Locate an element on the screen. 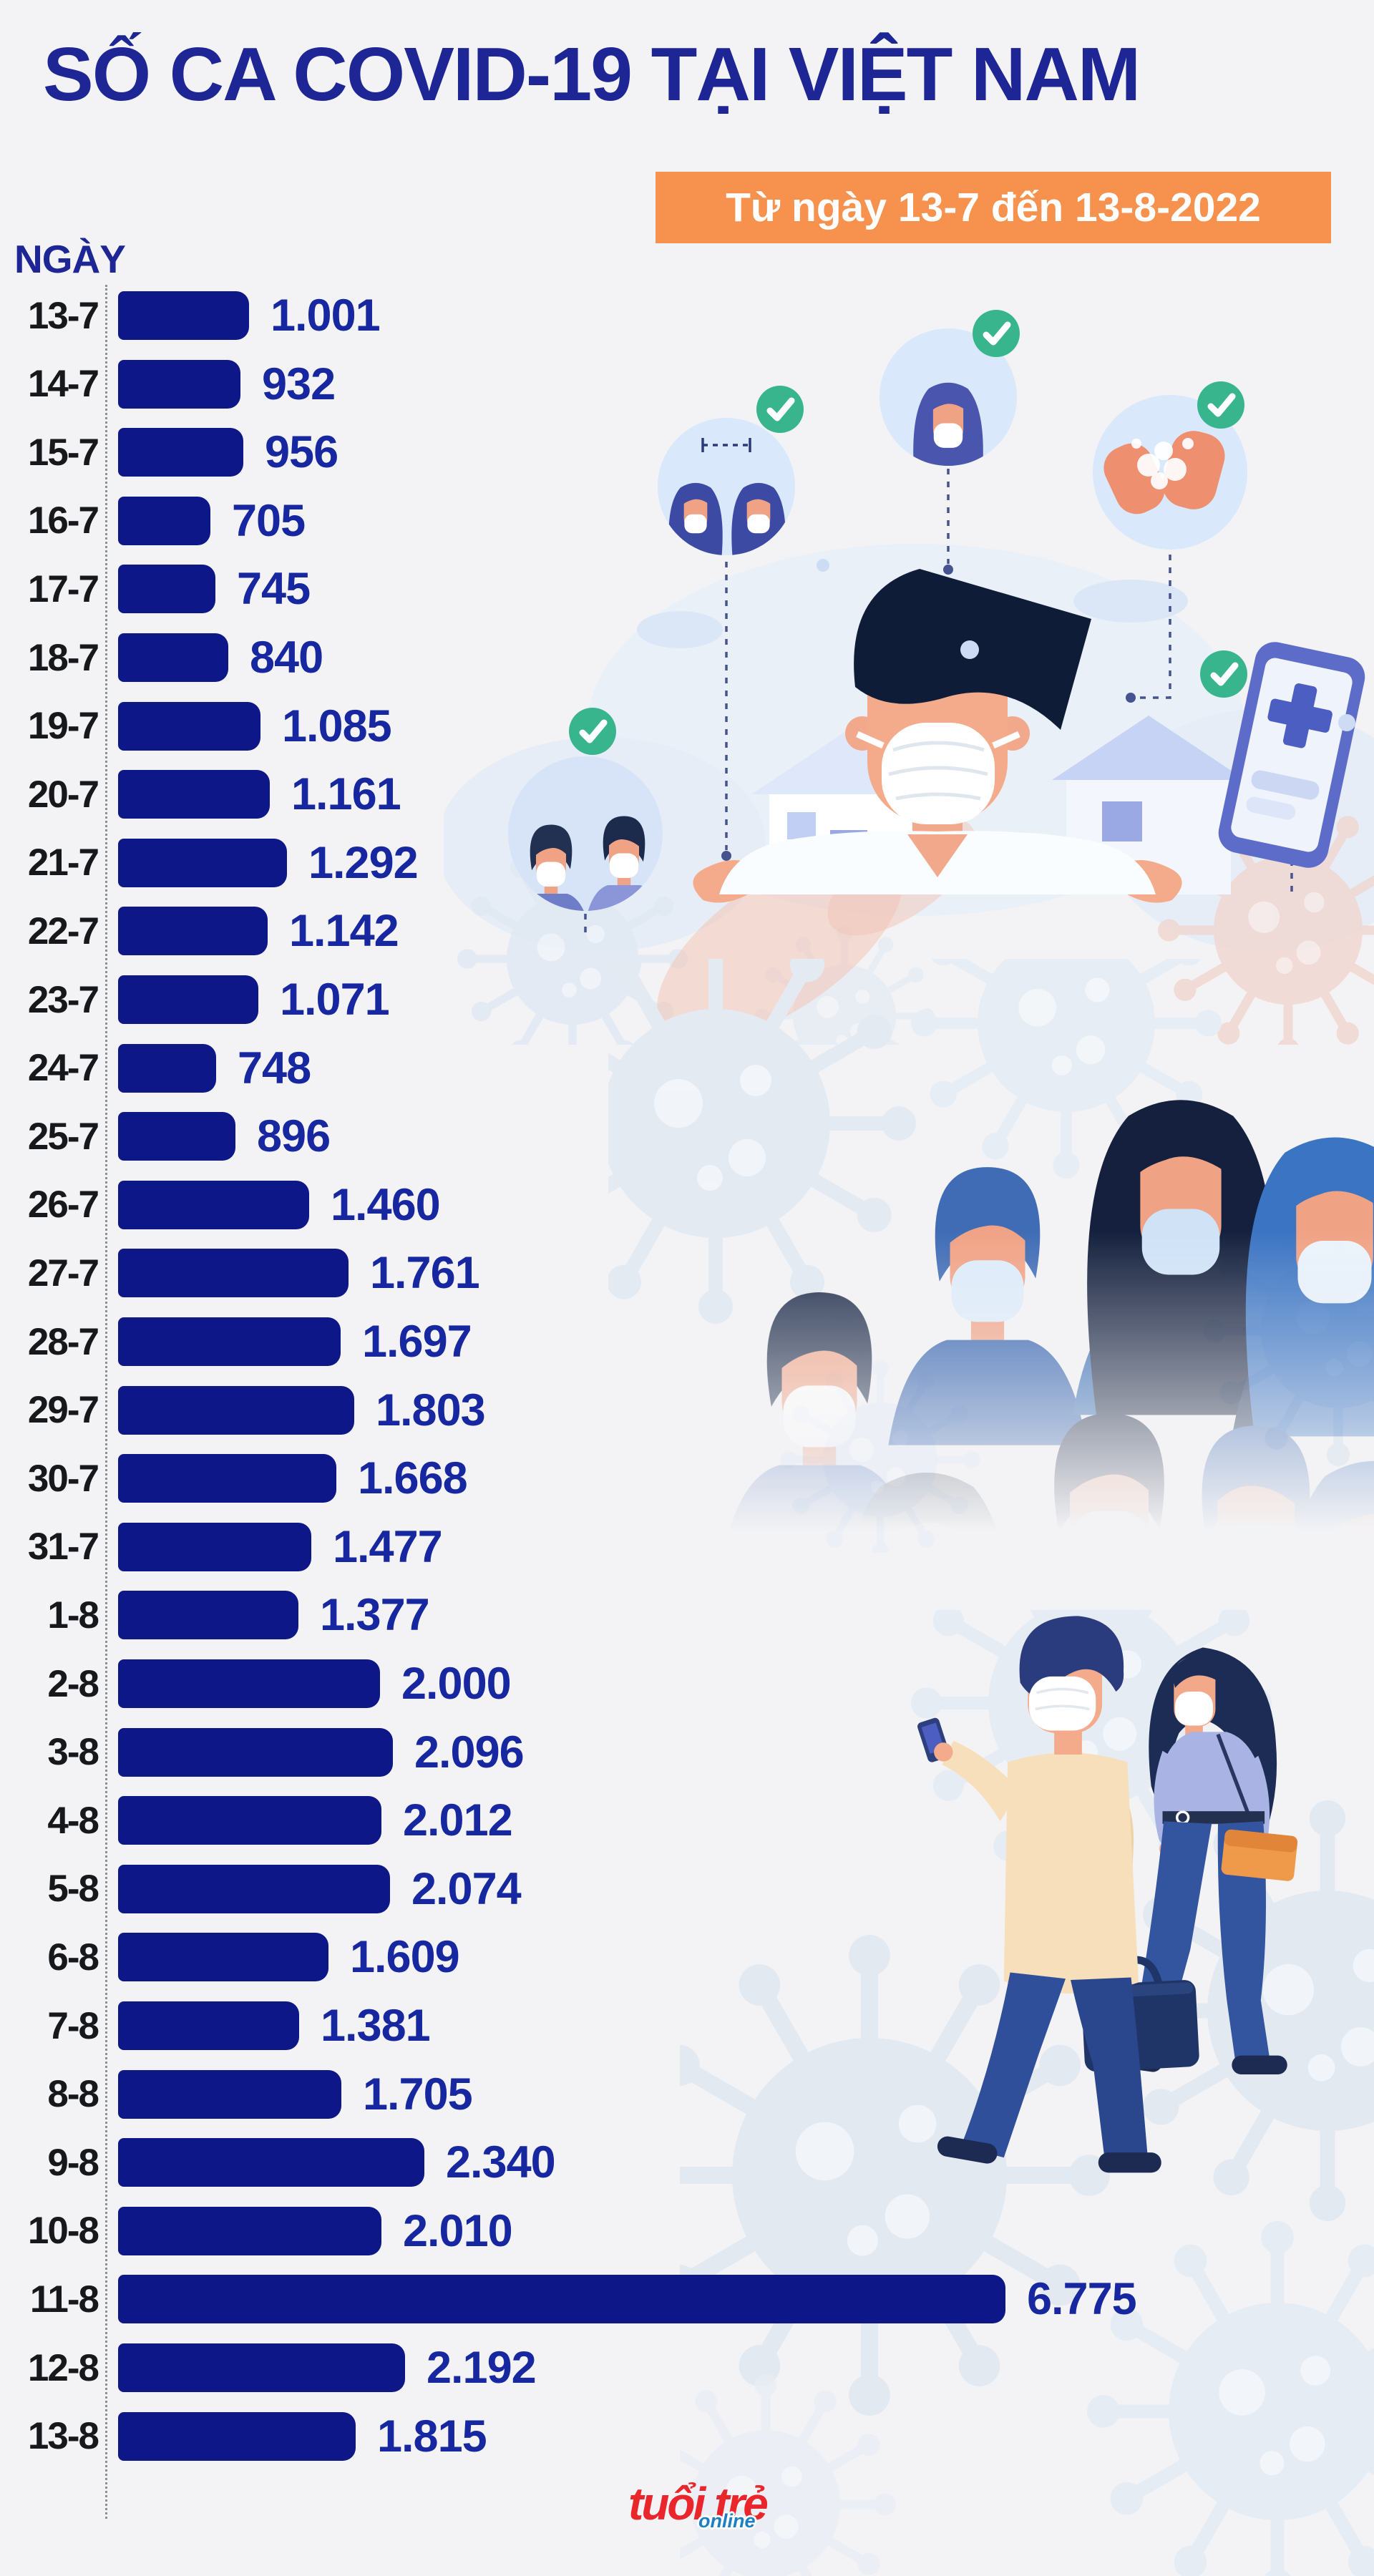 This screenshot has width=1374, height=2576. doctor-face-mask is located at coordinates (938, 773).